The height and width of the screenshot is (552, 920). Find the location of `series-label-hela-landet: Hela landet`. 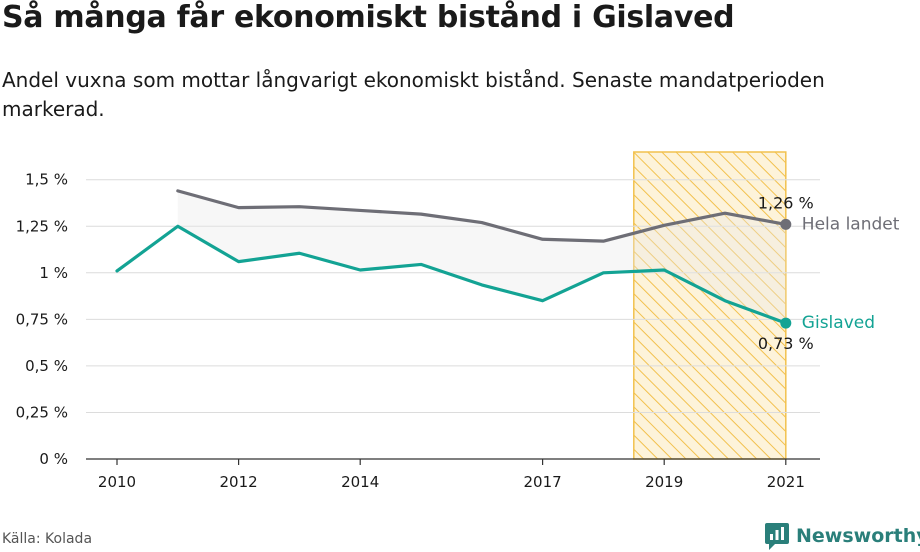

series-label-hela-landet: Hela landet is located at coordinates (851, 224).